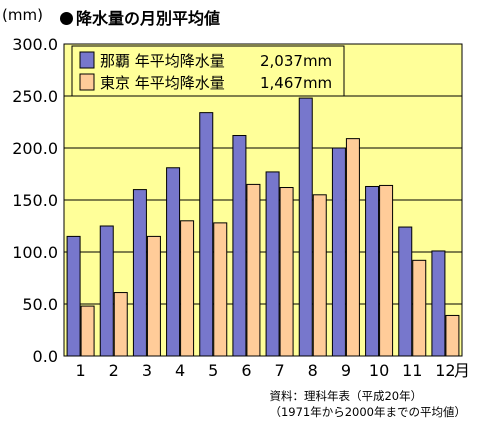 The height and width of the screenshot is (428, 480). Describe the element at coordinates (213, 370) in the screenshot. I see `x-tick-label: 5` at that location.